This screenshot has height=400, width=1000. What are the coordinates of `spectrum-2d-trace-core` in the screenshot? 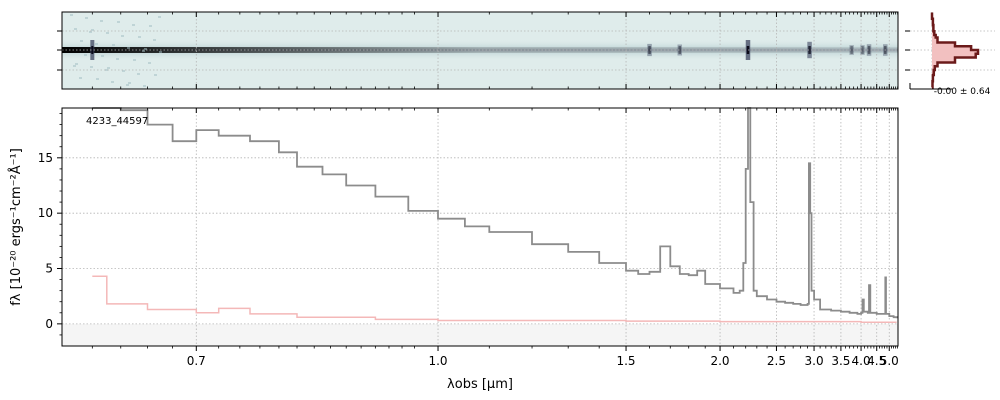 It's located at (480, 50).